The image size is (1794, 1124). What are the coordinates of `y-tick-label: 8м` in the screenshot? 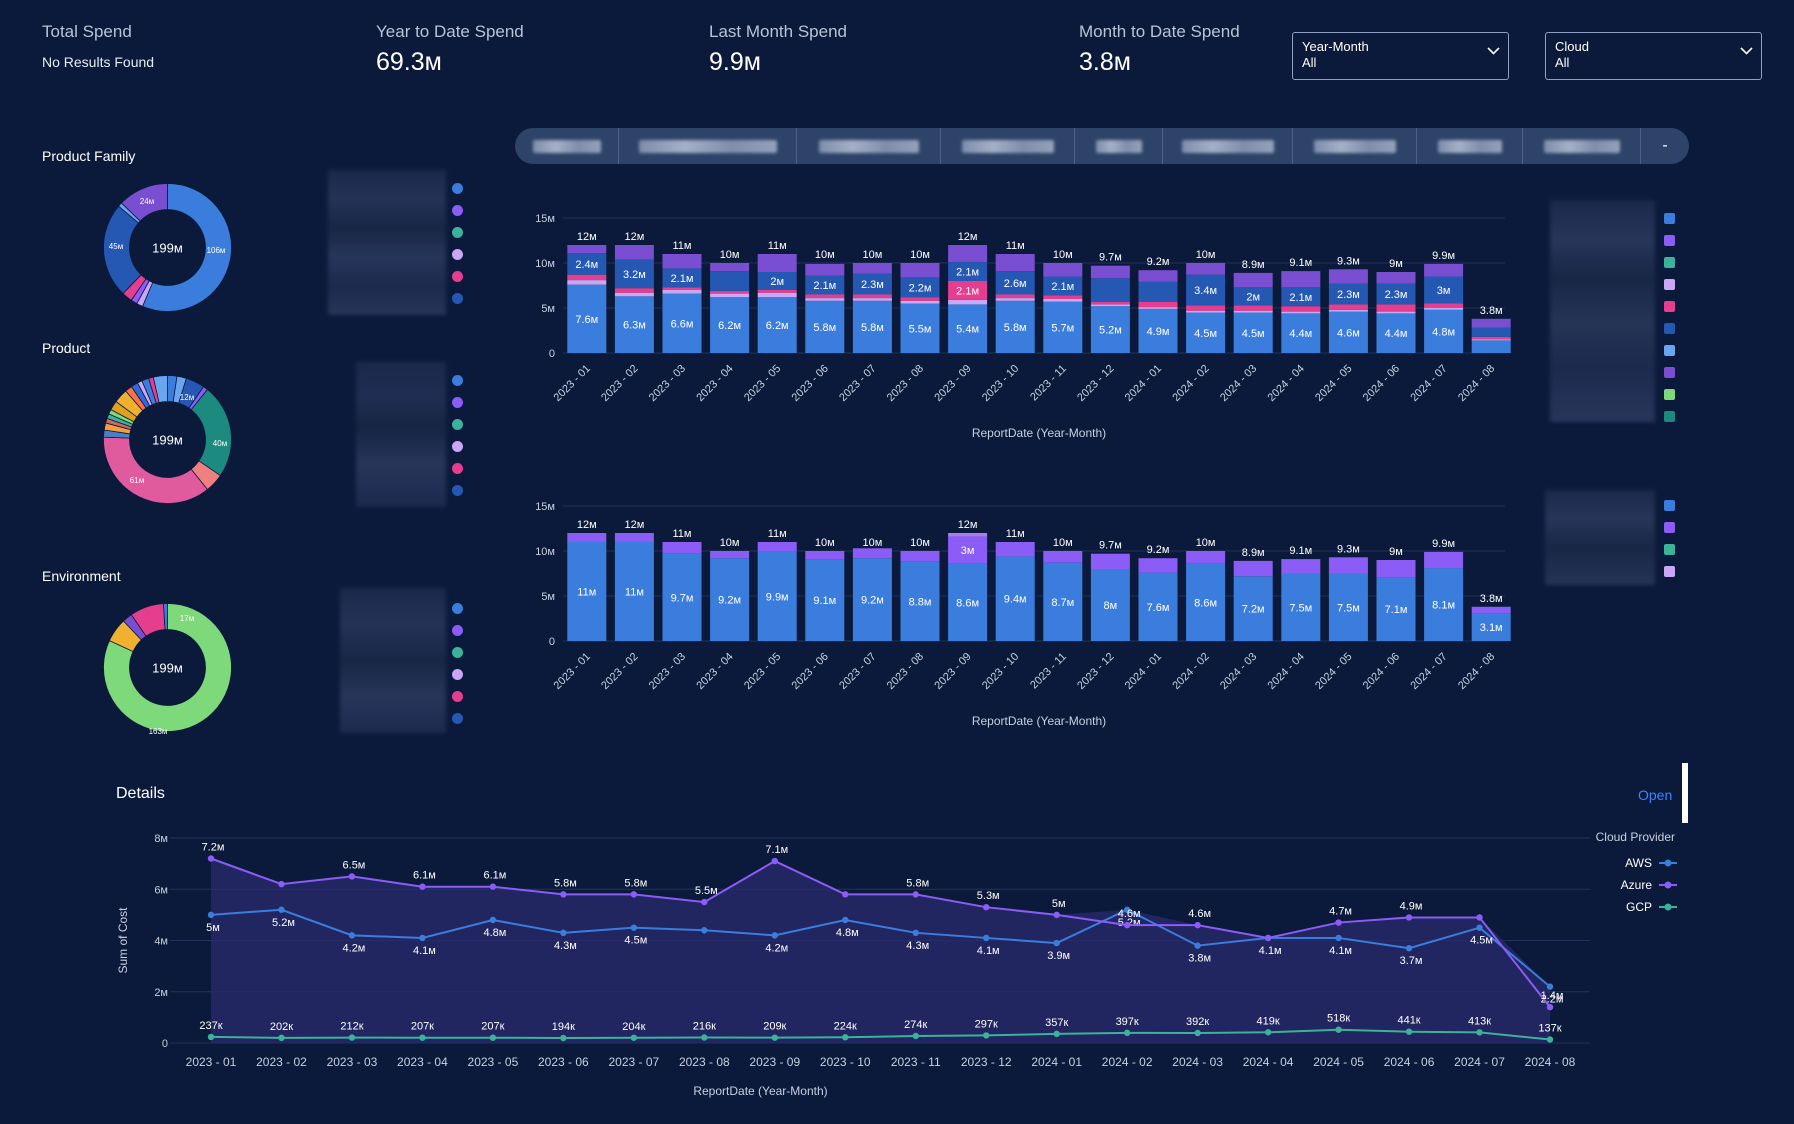 It's located at (161, 839).